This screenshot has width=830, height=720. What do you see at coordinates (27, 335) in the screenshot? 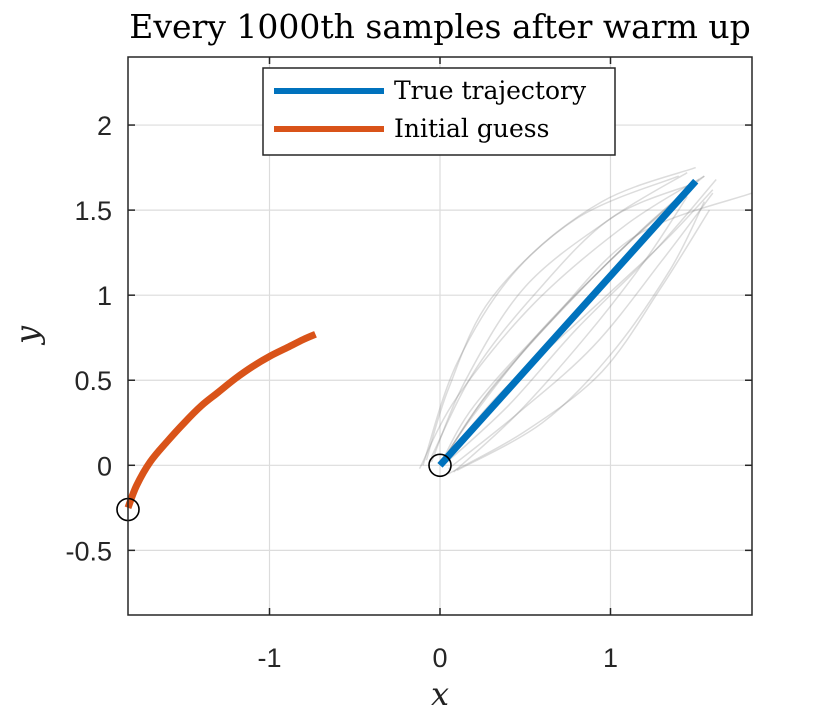
I see `y-axis-label: y` at bounding box center [27, 335].